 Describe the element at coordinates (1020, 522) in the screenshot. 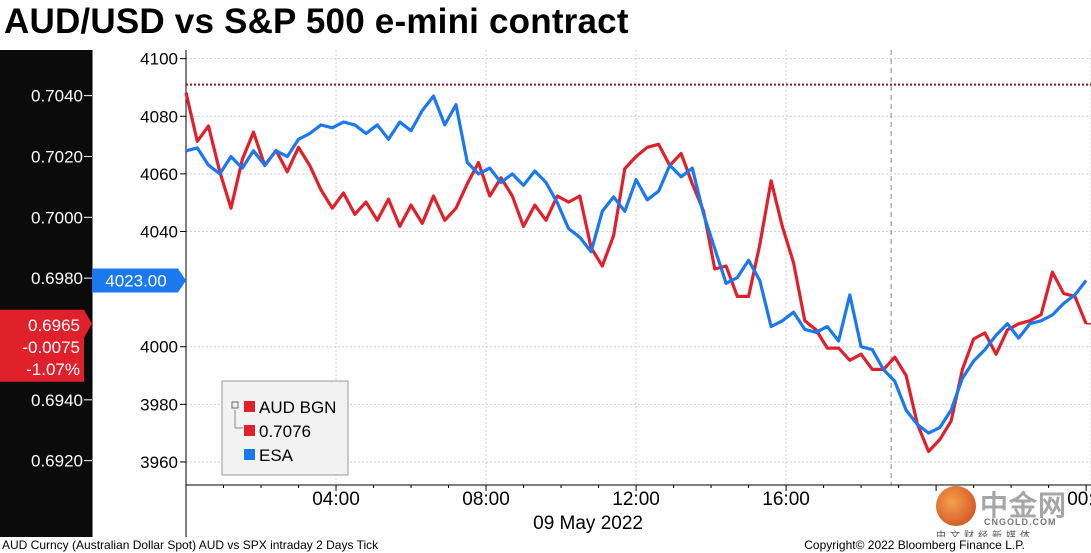

I see `watermark-site: CNGOLD.COM` at that location.